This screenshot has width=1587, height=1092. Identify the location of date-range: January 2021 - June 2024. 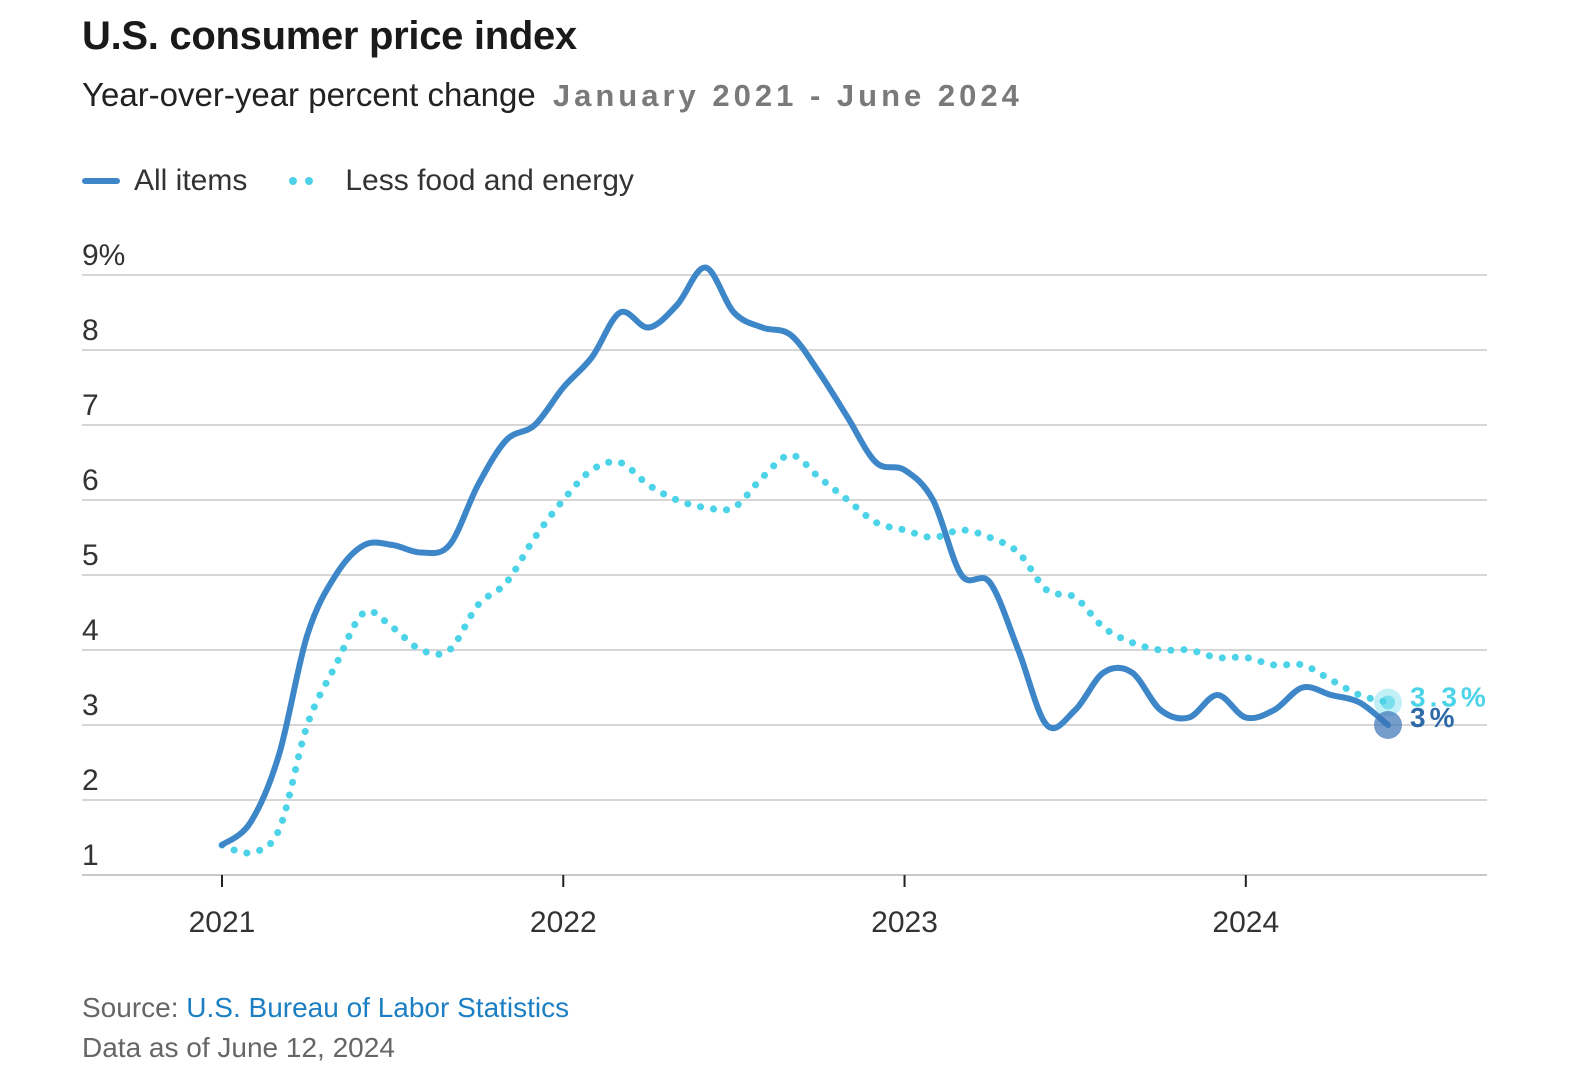
(787, 95).